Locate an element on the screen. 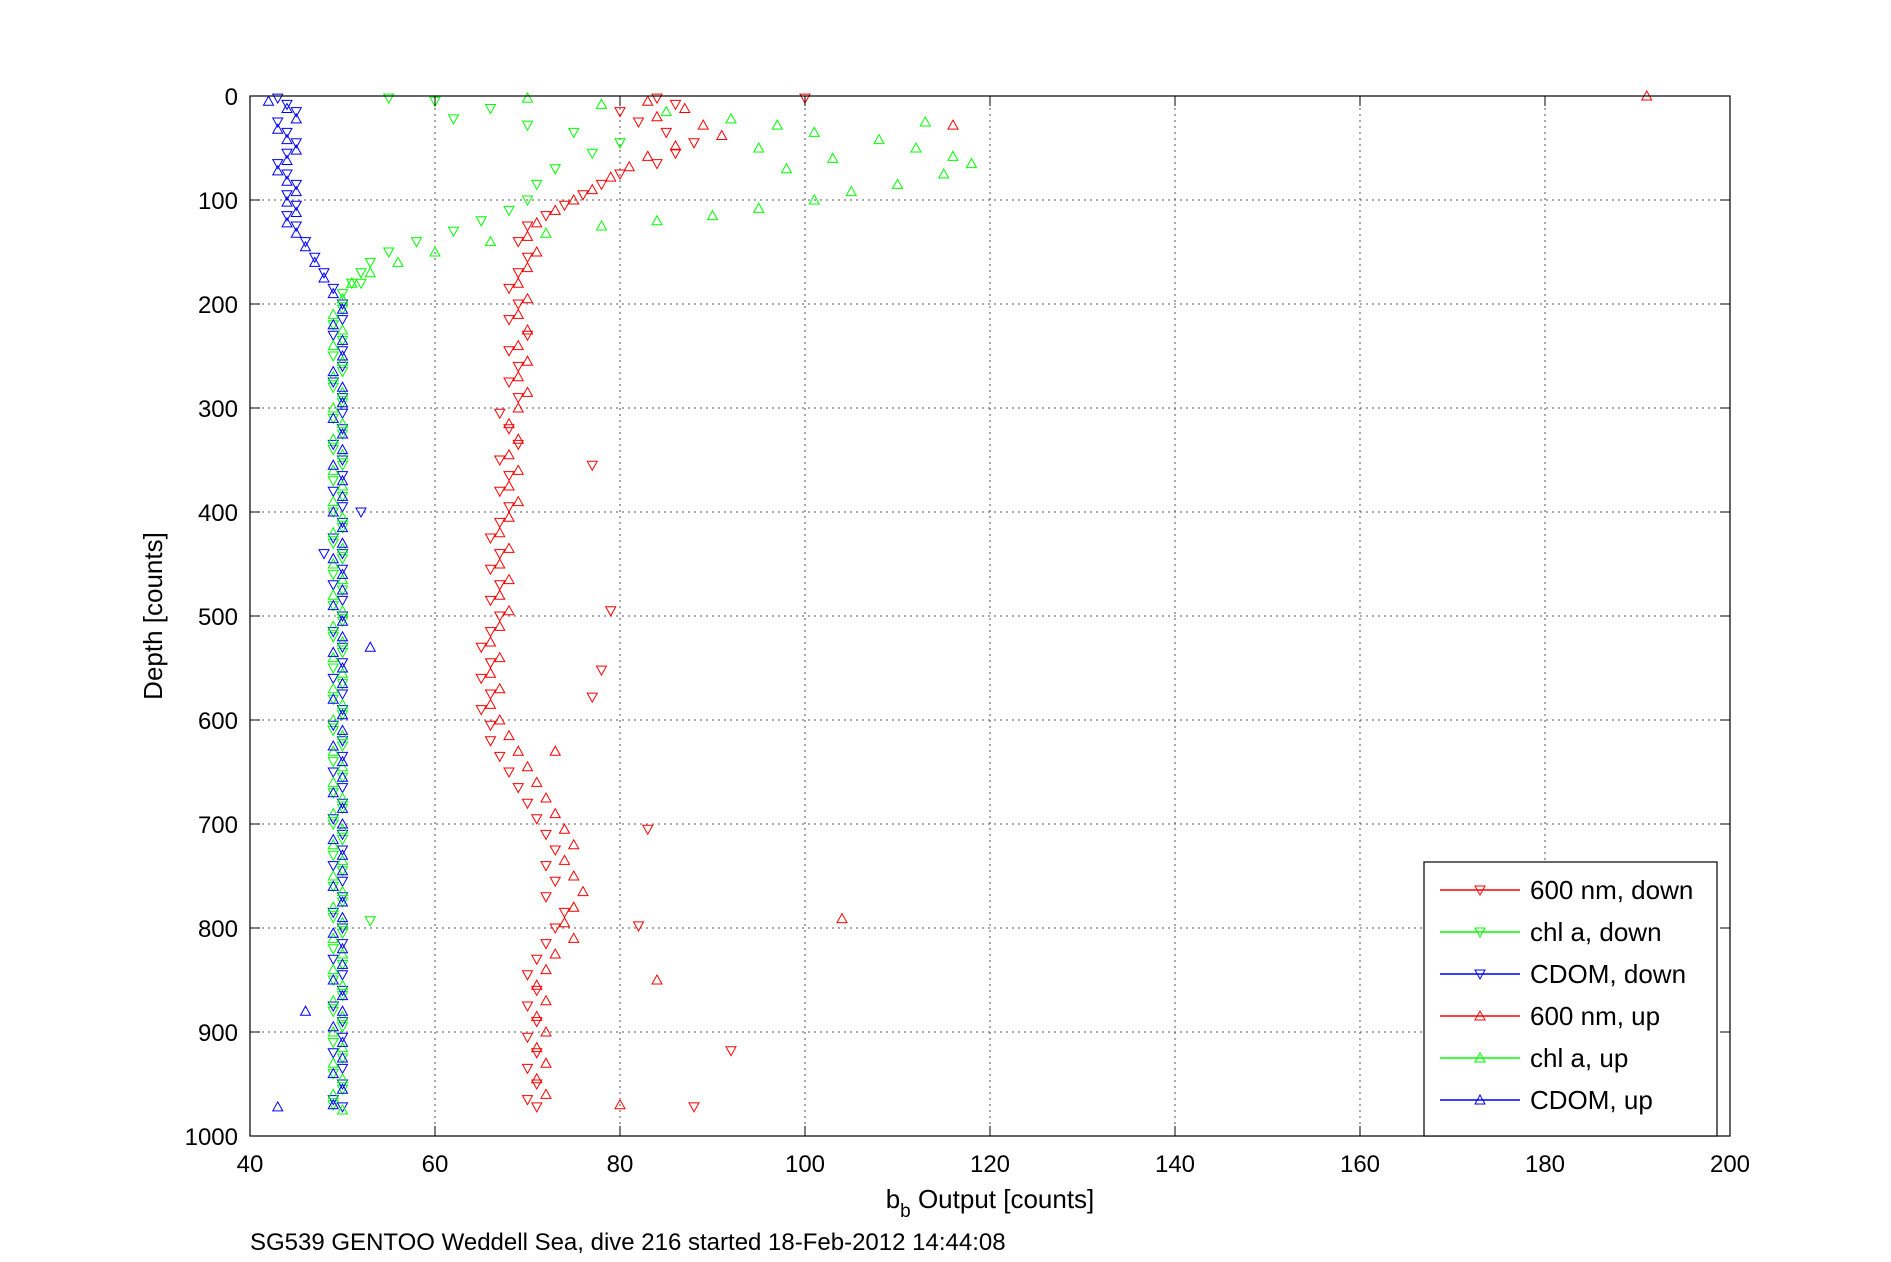 The width and height of the screenshot is (1891, 1262). y-tick-label: 800 is located at coordinates (218, 929).